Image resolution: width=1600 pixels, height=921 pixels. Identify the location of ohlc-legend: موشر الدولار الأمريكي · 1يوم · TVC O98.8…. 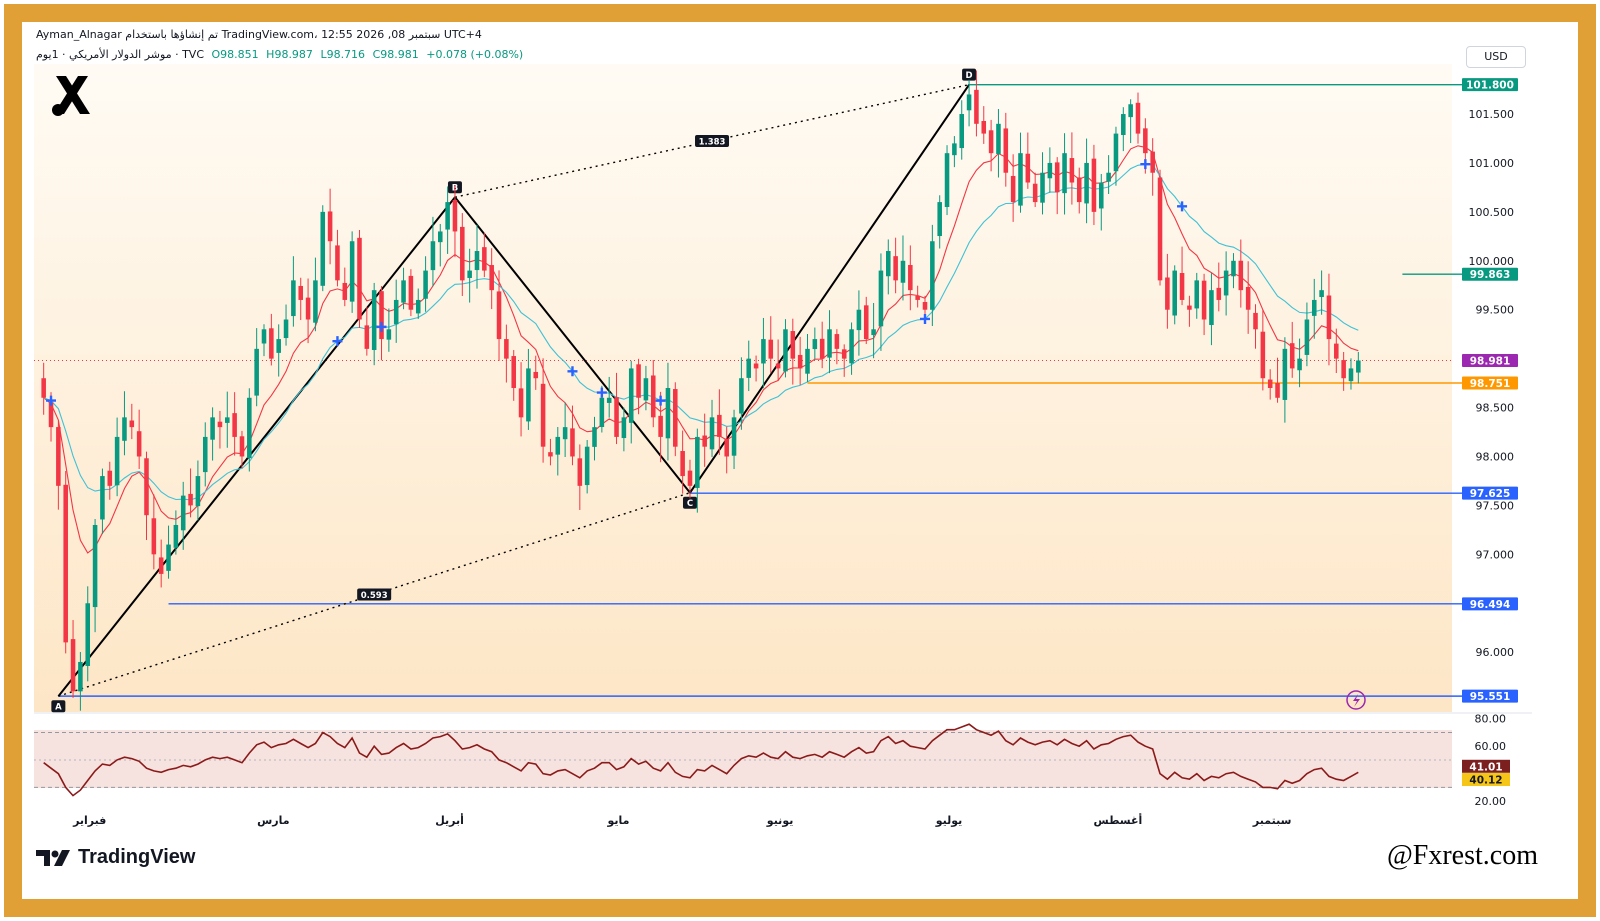
(281, 54).